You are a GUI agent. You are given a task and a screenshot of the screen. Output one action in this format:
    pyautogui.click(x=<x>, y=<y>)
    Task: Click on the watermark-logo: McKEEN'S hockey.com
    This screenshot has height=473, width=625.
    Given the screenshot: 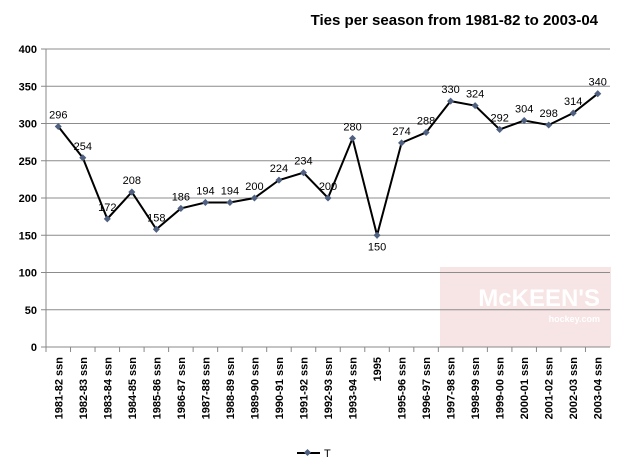 What is the action you would take?
    pyautogui.click(x=525, y=307)
    